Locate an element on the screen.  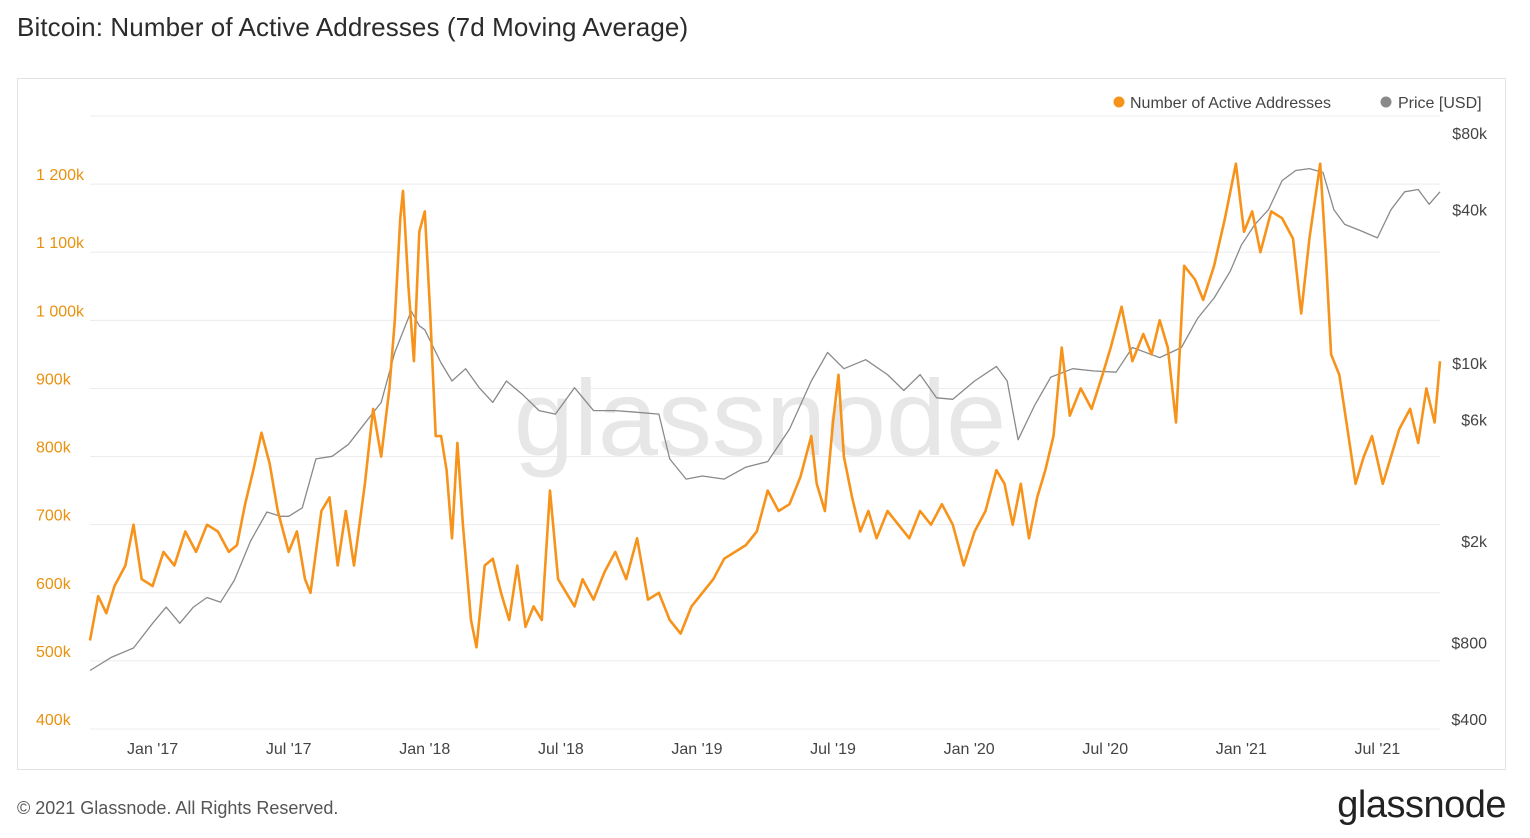
right-tick-label: $40k is located at coordinates (1470, 211).